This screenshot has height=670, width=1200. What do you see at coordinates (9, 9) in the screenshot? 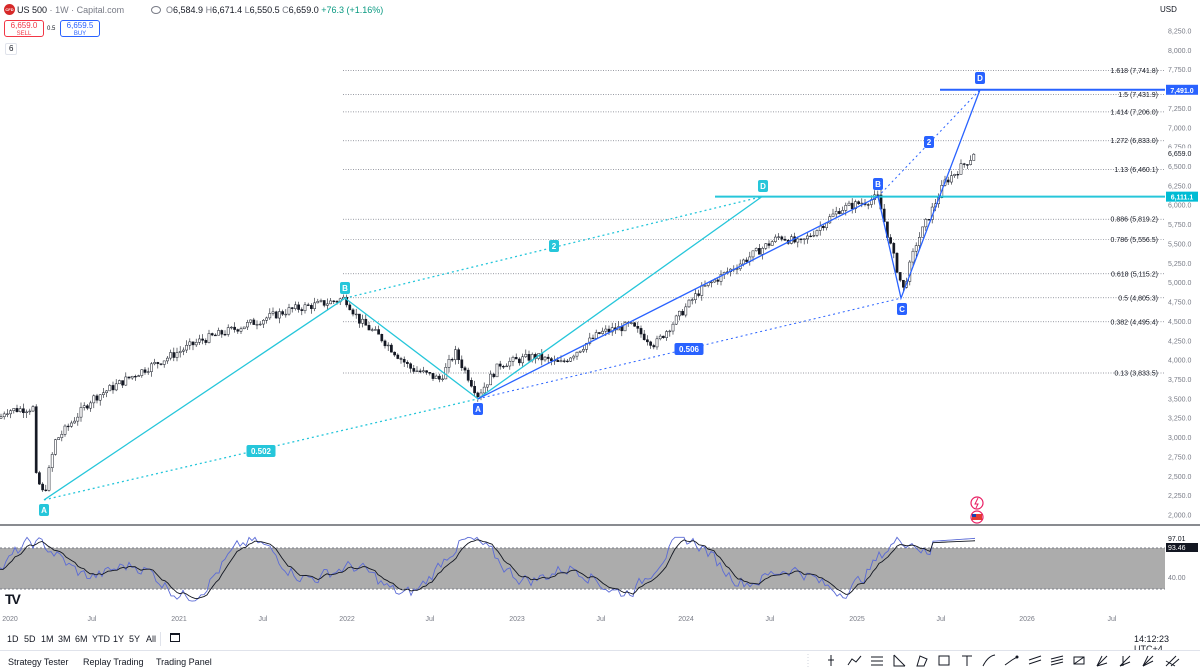
I see `symbol-logo-icon: CFD` at bounding box center [9, 9].